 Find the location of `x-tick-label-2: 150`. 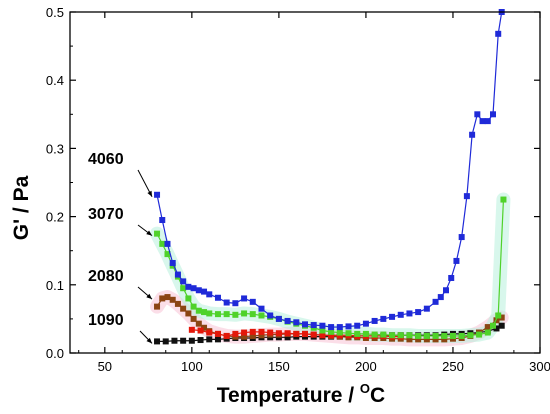

x-tick-label-2: 150 is located at coordinates (279, 366).